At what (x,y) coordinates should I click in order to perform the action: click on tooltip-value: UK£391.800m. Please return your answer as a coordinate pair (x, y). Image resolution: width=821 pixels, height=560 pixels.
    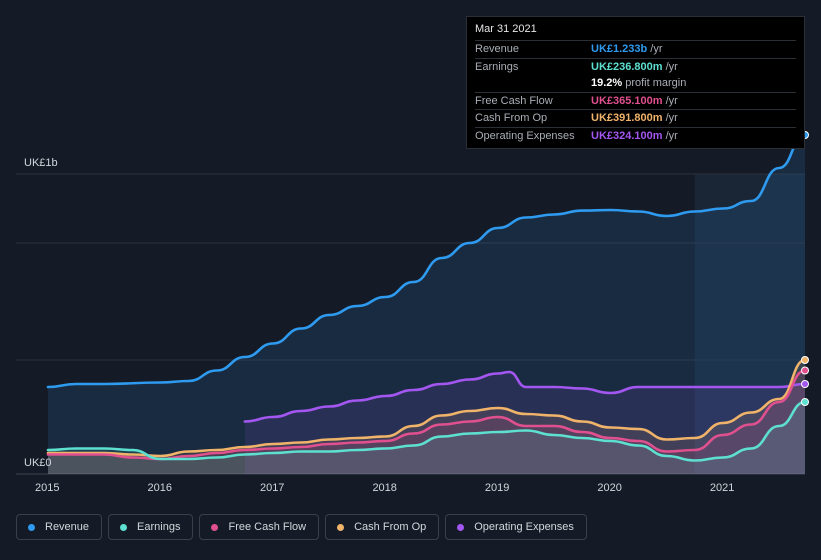
    Looking at the image, I should click on (627, 118).